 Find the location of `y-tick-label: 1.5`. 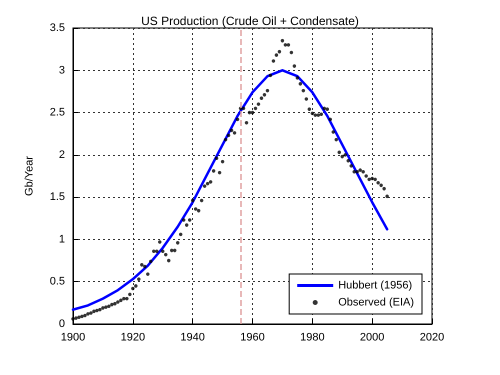

y-tick-label: 1.5 is located at coordinates (57, 197).